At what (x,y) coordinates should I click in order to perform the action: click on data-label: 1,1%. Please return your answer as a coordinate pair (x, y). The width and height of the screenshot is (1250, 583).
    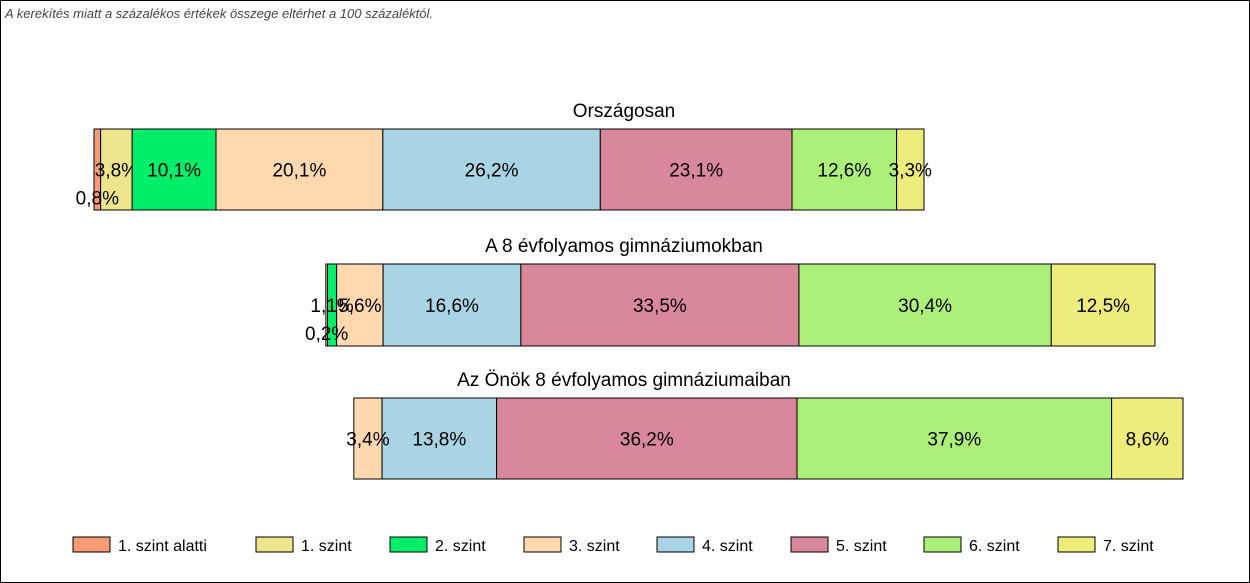
    Looking at the image, I should click on (331, 306).